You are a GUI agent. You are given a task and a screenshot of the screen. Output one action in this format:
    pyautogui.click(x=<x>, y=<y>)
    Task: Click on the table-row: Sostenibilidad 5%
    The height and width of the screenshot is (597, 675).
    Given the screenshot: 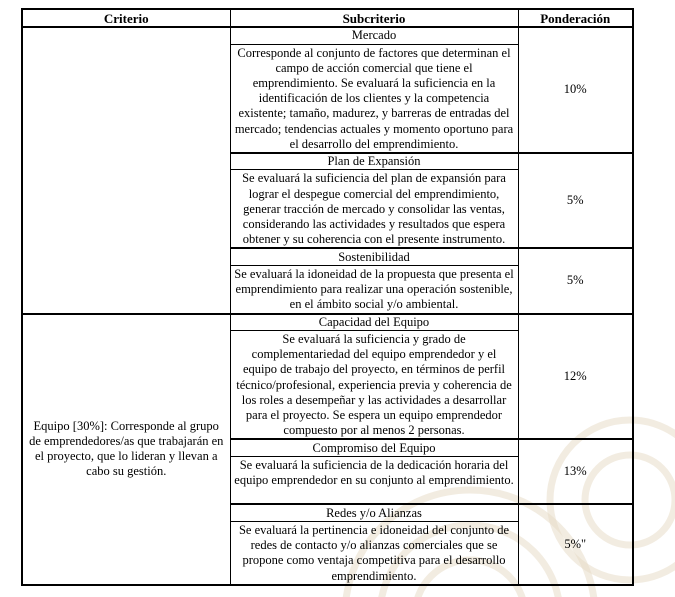 What is the action you would take?
    pyautogui.click(x=328, y=281)
    